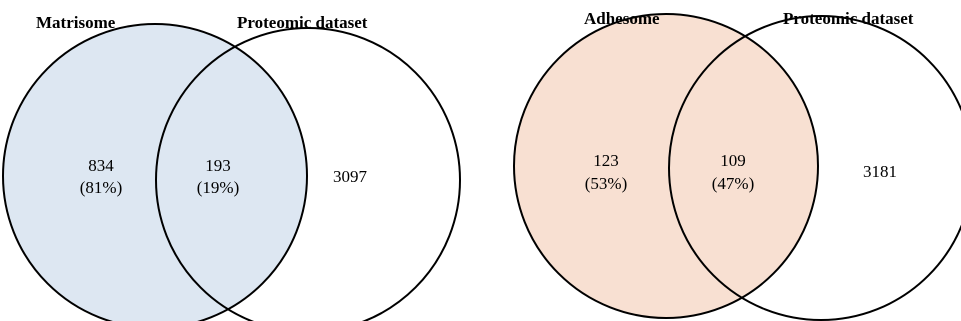 This screenshot has width=961, height=321. What do you see at coordinates (606, 160) in the screenshot?
I see `adhesome-only-count: 123` at bounding box center [606, 160].